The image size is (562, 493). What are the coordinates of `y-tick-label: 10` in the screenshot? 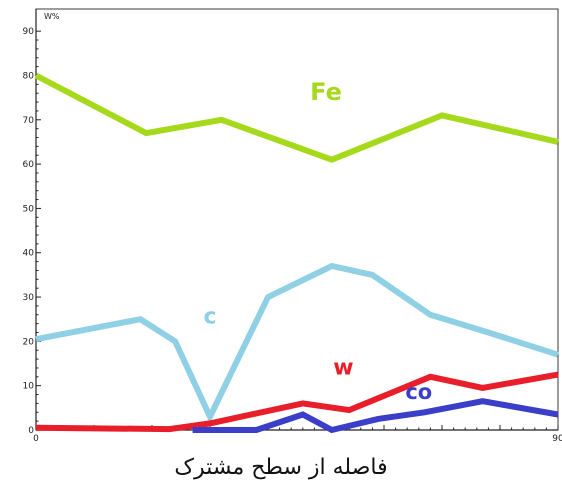 It's located at (29, 387).